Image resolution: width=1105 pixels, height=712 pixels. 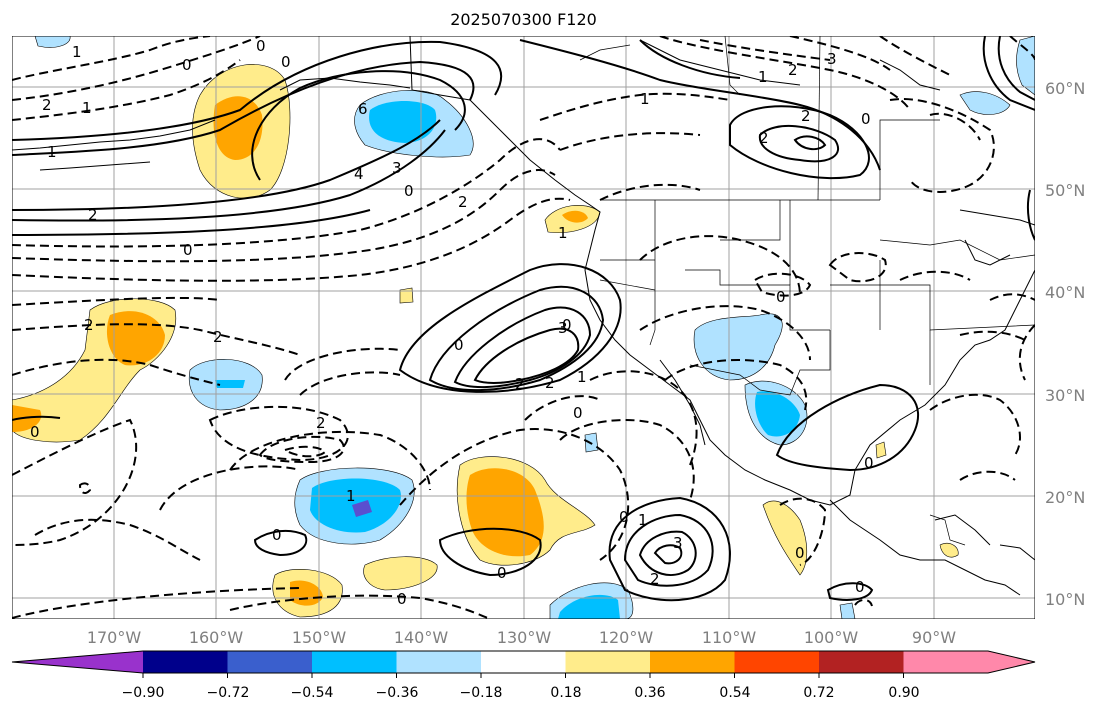 I want to click on colorbar-tick-label: 0.36, so click(x=649, y=693).